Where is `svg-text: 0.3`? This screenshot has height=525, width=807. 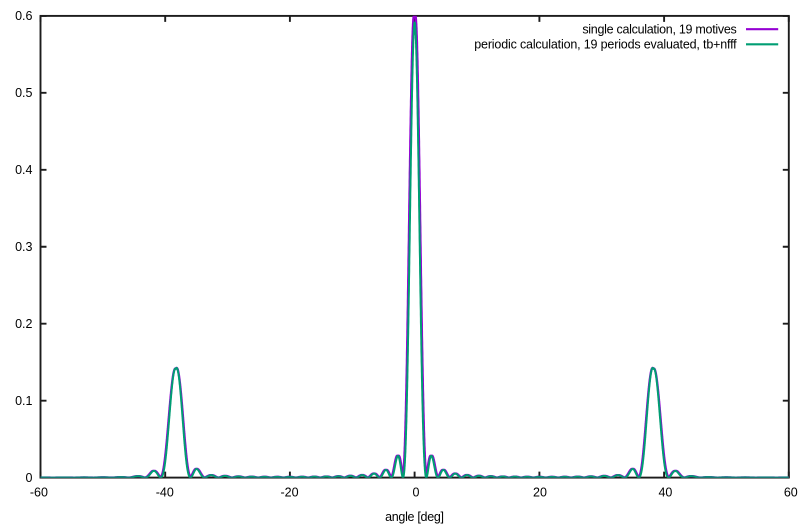 svg-text: 0.3 is located at coordinates (23, 247).